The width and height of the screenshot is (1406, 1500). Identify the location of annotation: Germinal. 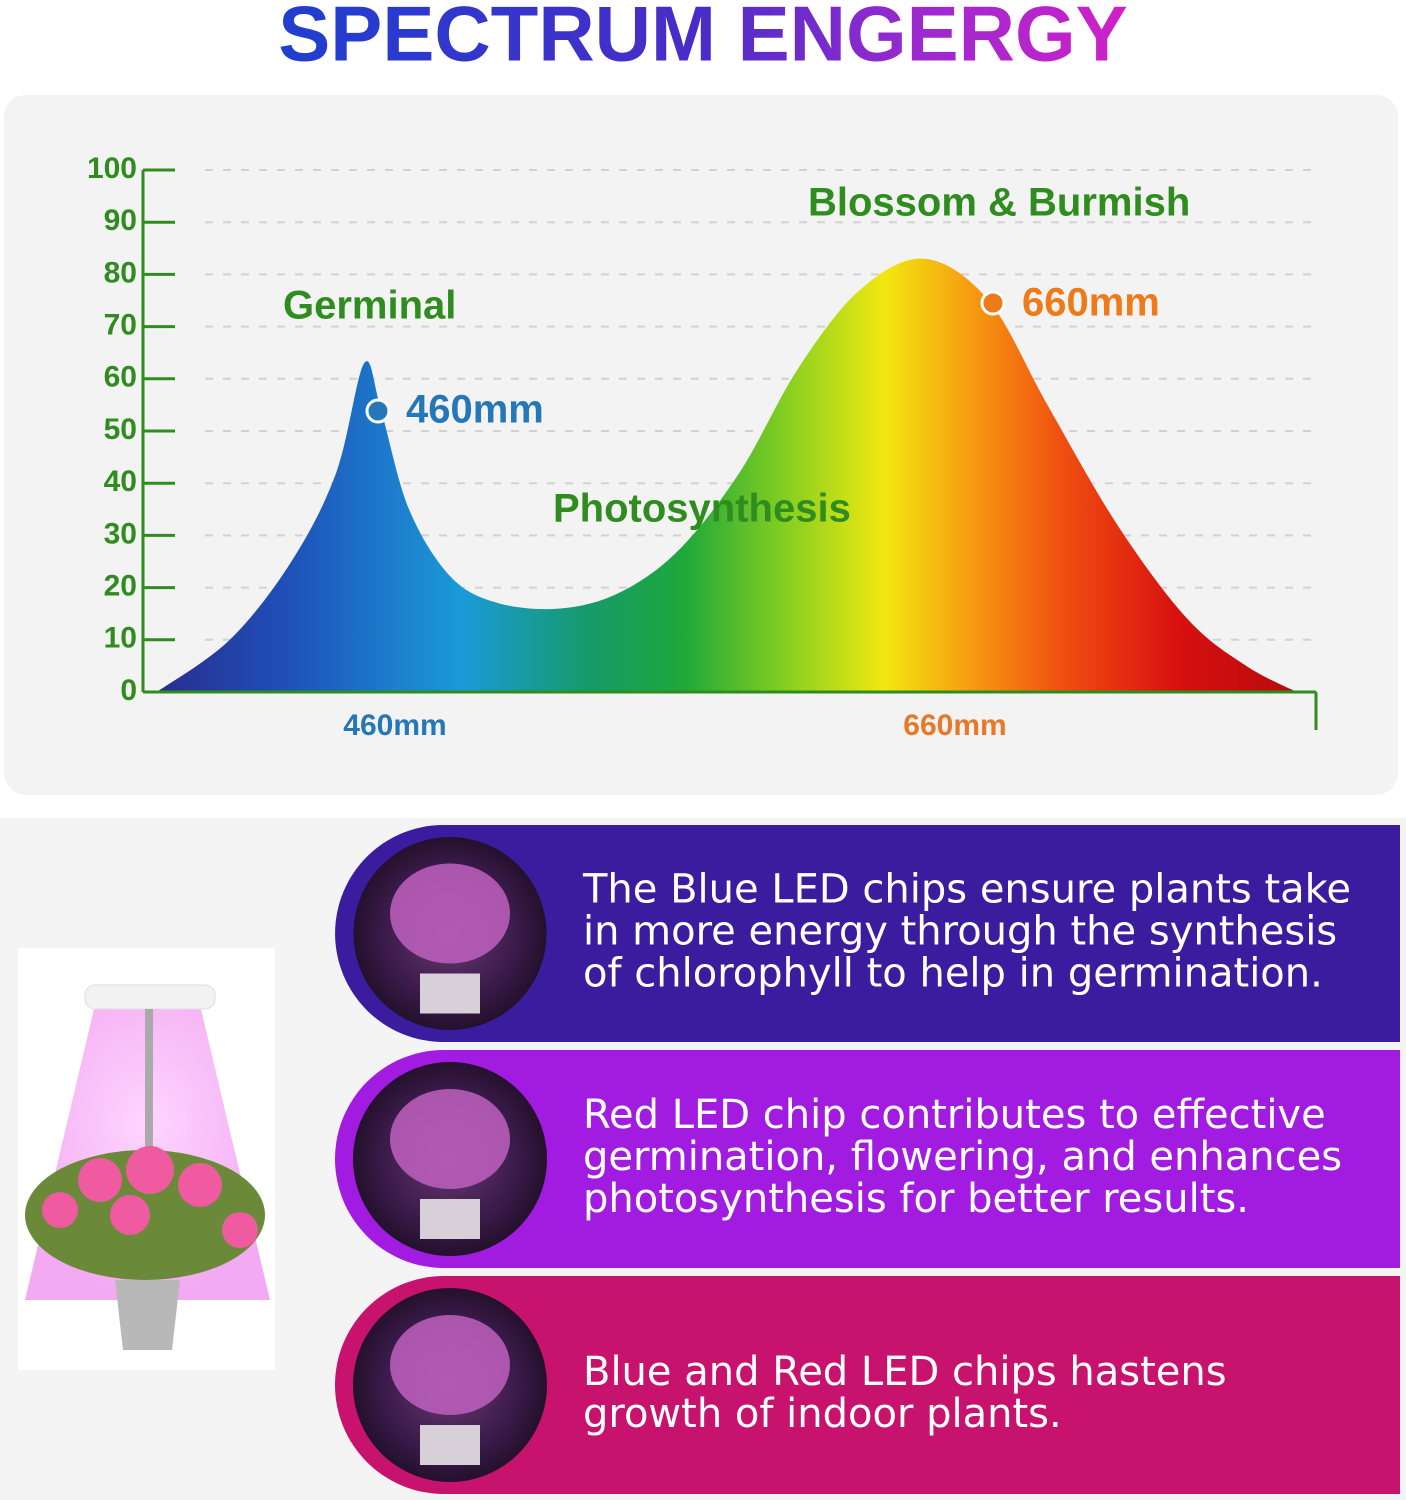
(369, 306).